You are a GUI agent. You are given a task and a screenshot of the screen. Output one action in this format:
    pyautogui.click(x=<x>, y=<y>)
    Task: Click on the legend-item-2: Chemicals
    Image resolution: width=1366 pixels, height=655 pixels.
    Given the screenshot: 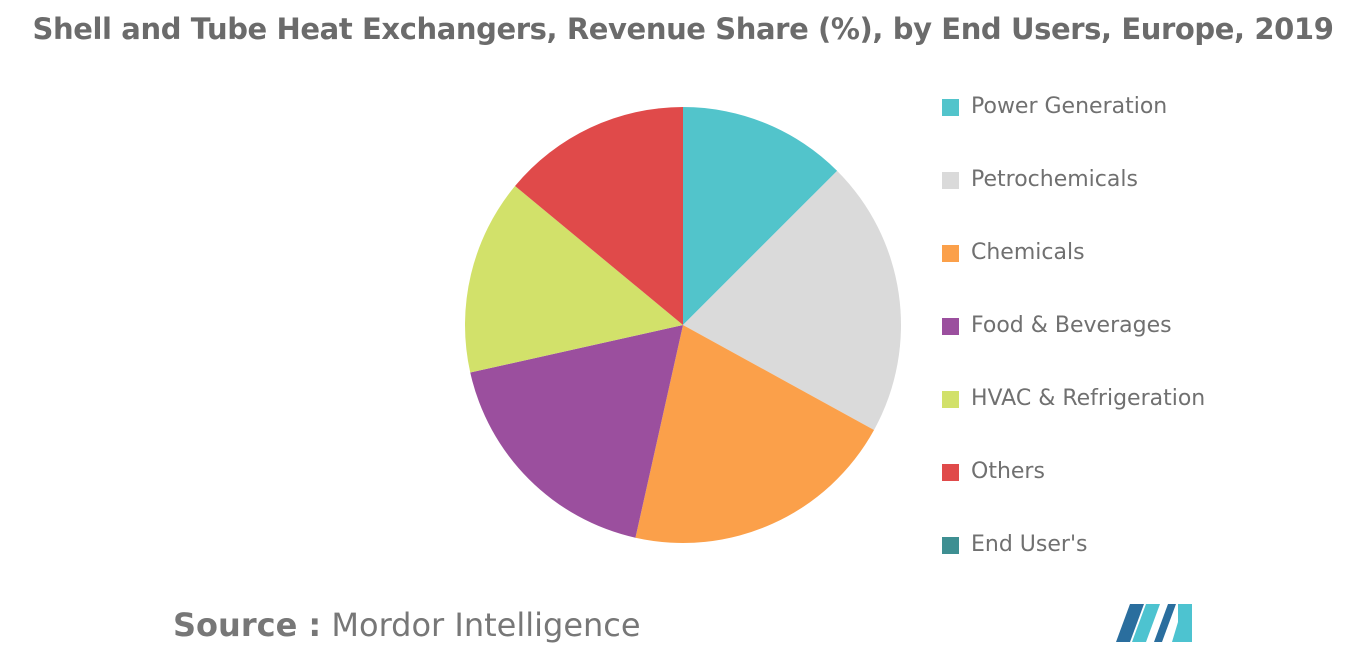 What is the action you would take?
    pyautogui.click(x=1142, y=274)
    